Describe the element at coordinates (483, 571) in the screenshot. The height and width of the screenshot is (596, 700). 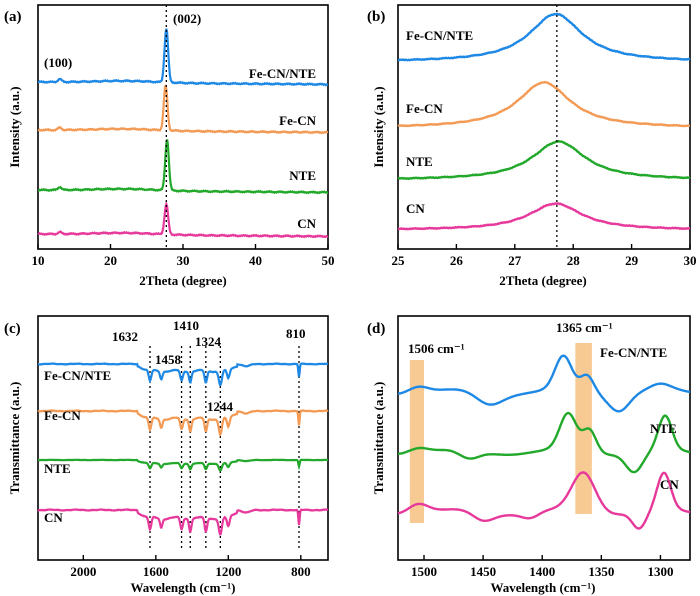
I see `panel-d-tick-label: 1450` at that location.